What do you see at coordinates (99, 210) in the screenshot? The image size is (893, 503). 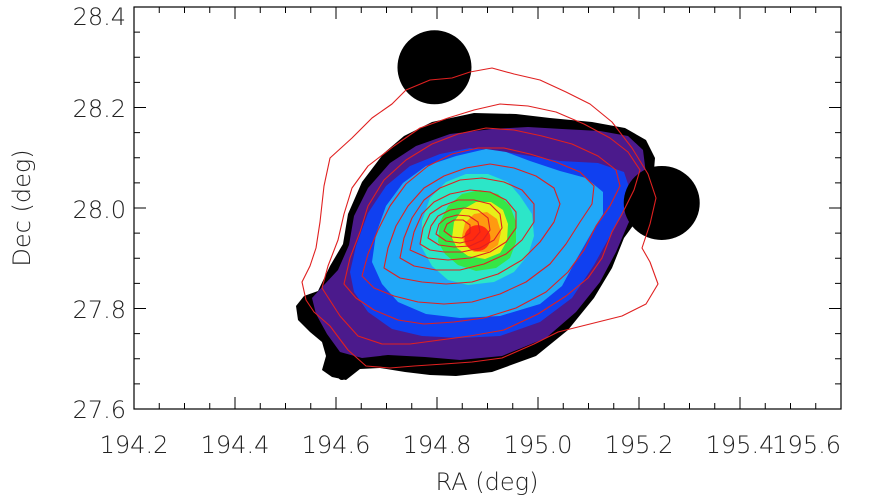 I see `y-tick-label: 28.0` at bounding box center [99, 210].